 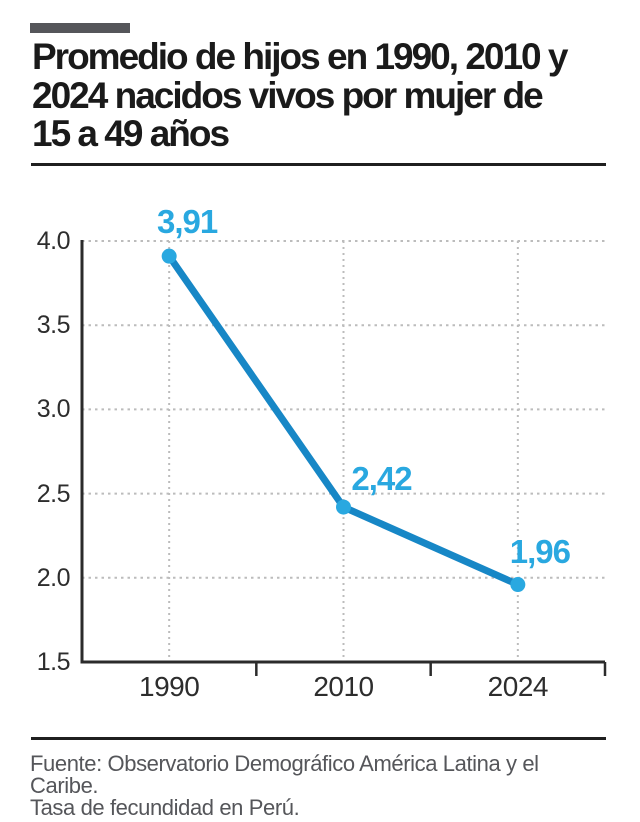 I want to click on source-line-2: Tasa de fecundidad en Perú., so click(x=165, y=807).